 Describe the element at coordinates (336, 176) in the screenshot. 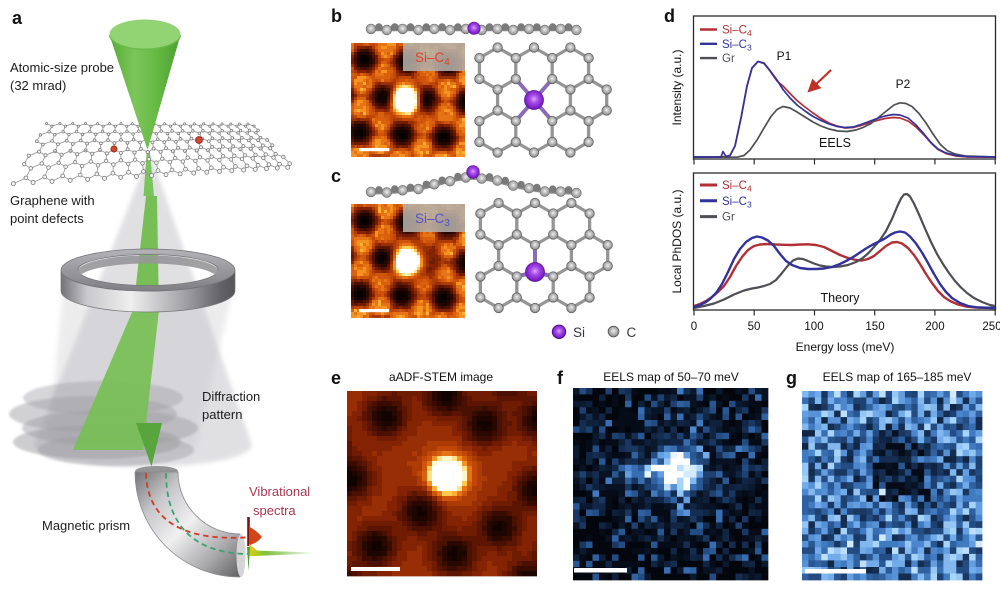

I see `svg-text: c` at that location.